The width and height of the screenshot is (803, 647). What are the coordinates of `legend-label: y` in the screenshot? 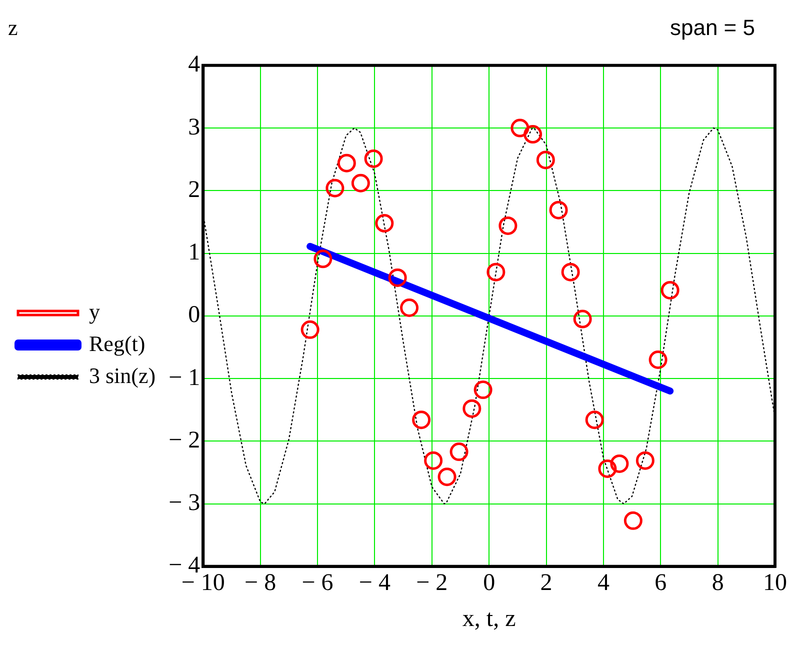 It's located at (94, 311).